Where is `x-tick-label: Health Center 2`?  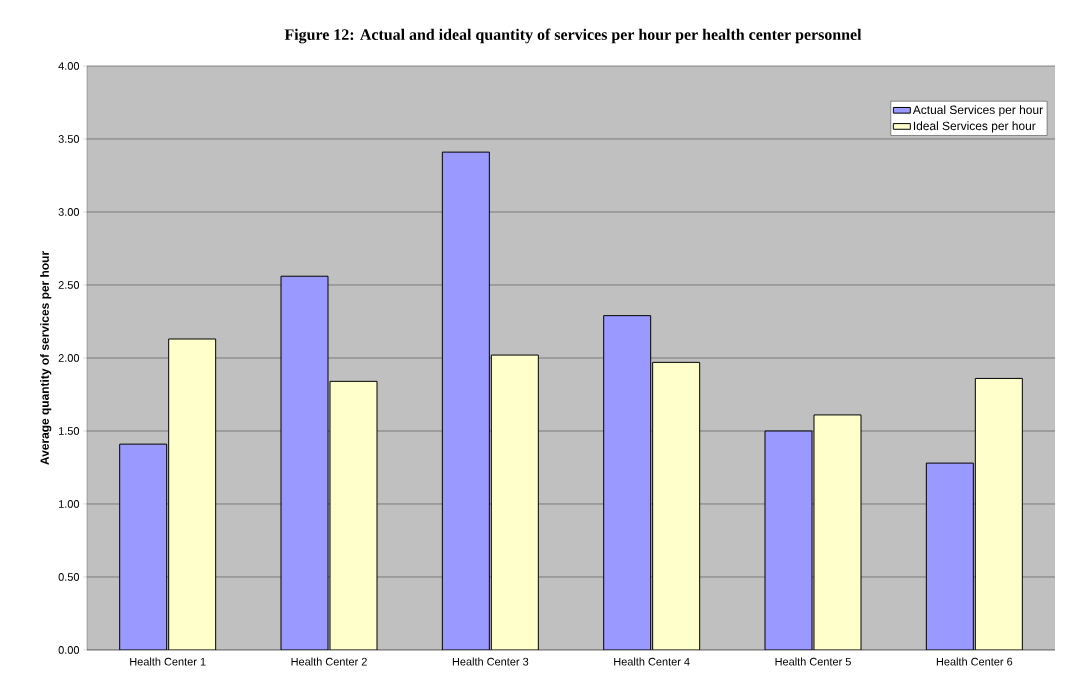
x-tick-label: Health Center 2 is located at coordinates (329, 661).